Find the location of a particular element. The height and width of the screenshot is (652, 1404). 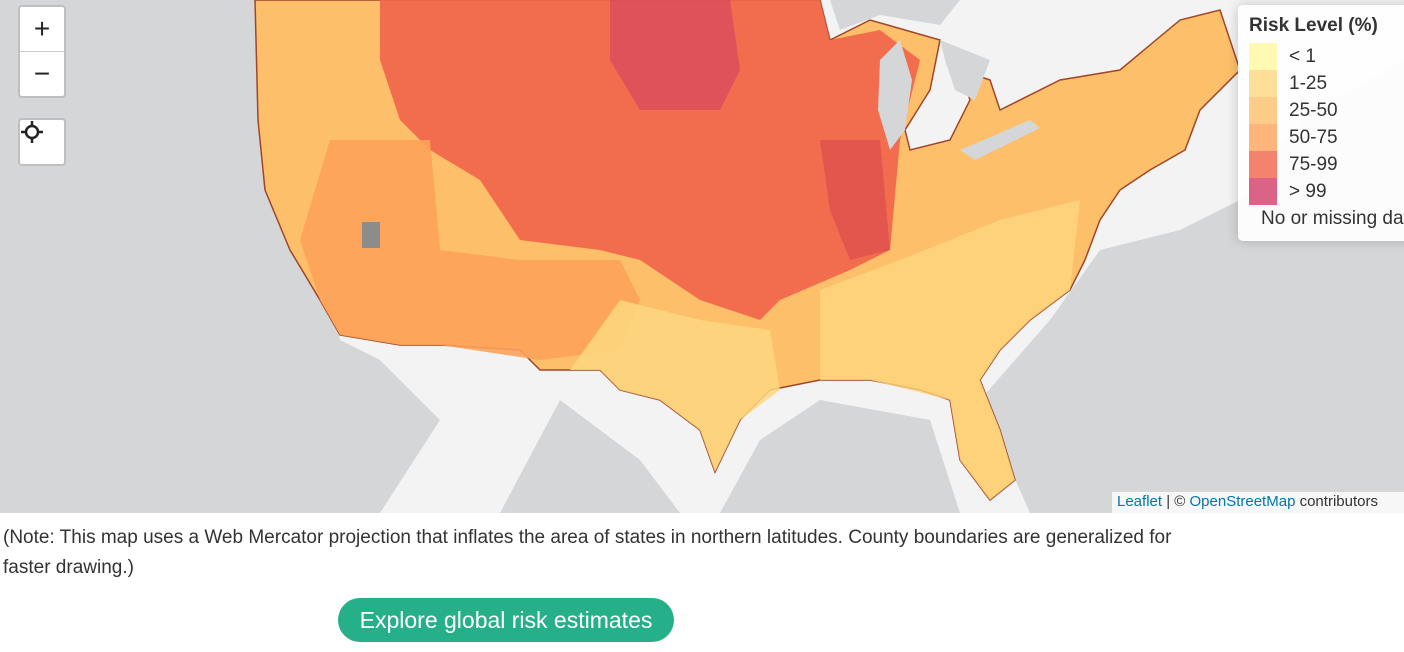

region-illinois is located at coordinates (855, 200).